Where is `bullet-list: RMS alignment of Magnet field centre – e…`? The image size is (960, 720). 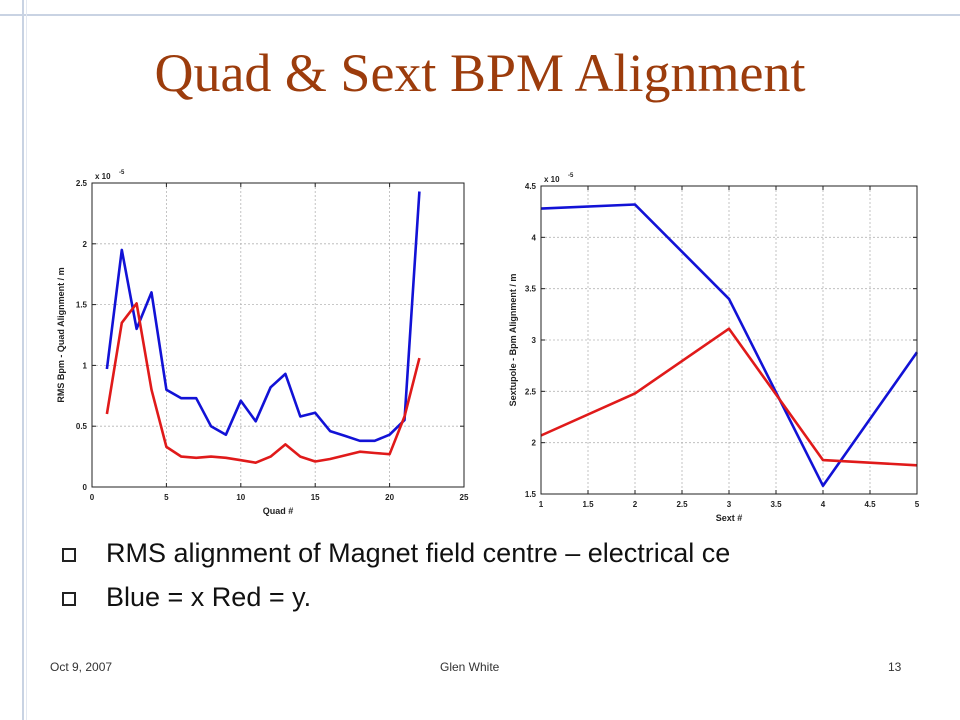
bullet-list: RMS alignment of Magnet field centre – e… is located at coordinates (511, 578).